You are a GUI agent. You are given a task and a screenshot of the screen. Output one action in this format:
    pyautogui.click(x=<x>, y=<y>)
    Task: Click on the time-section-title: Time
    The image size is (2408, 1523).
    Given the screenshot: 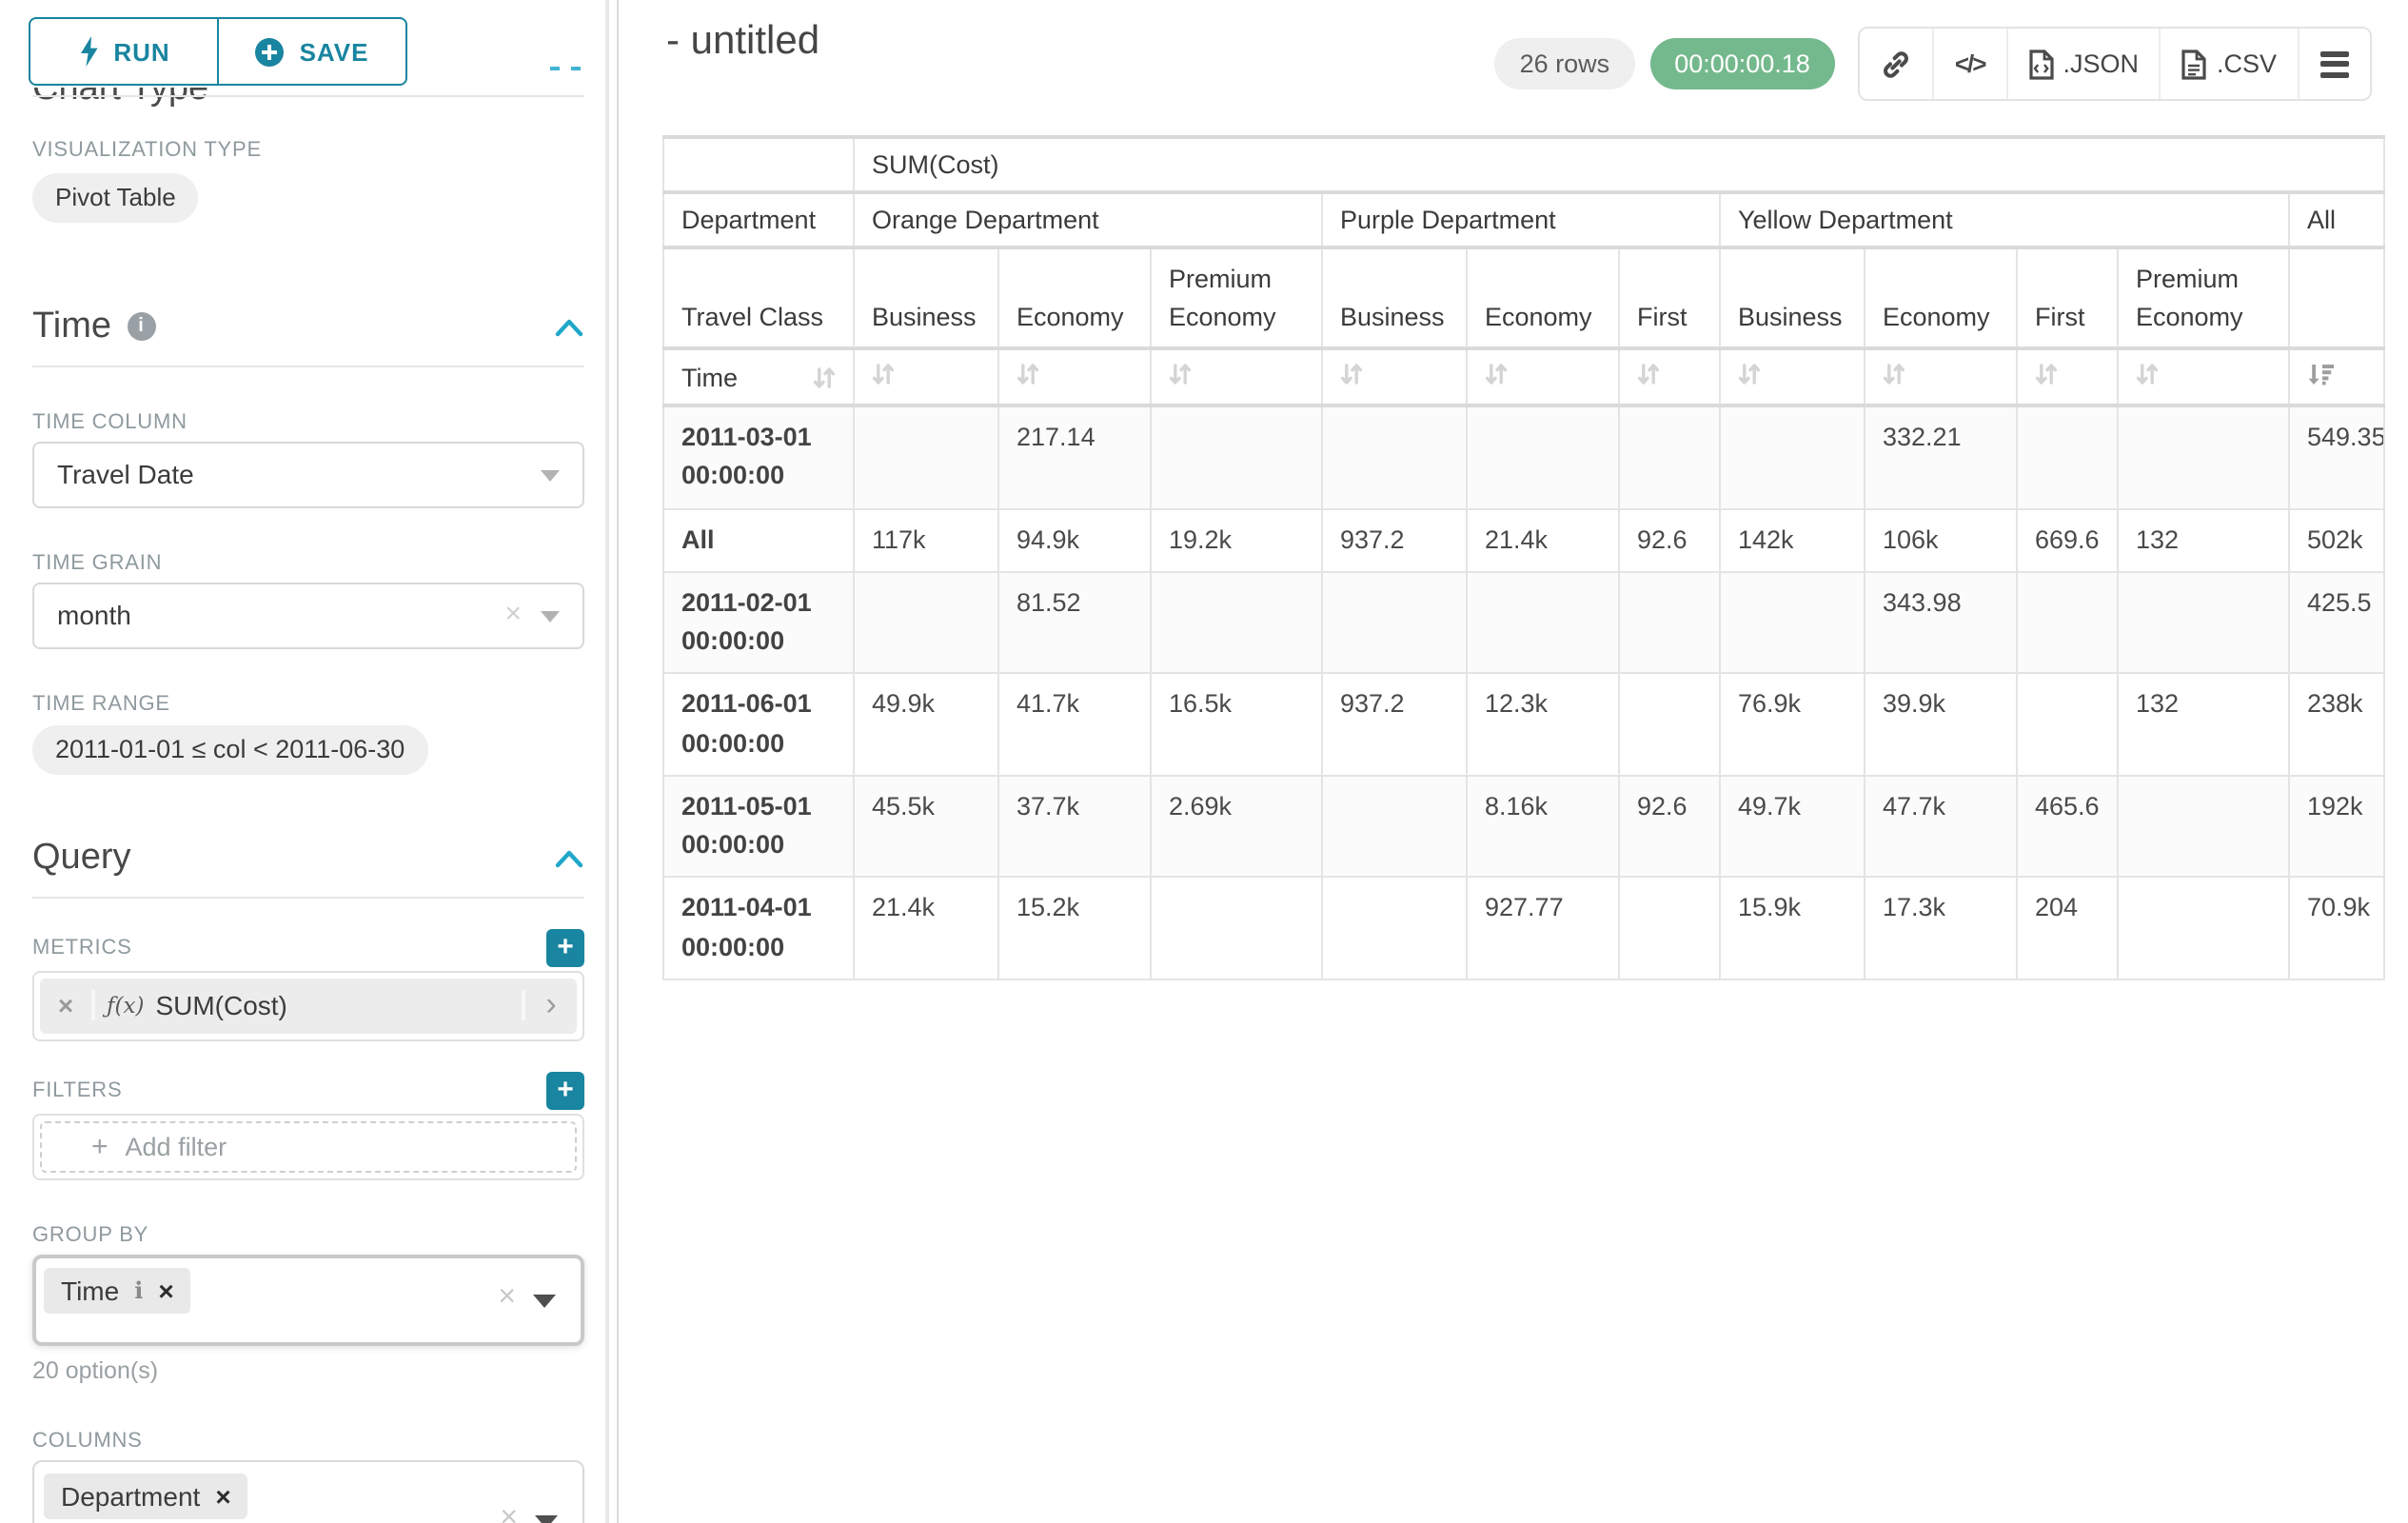 What is the action you would take?
    pyautogui.click(x=72, y=326)
    